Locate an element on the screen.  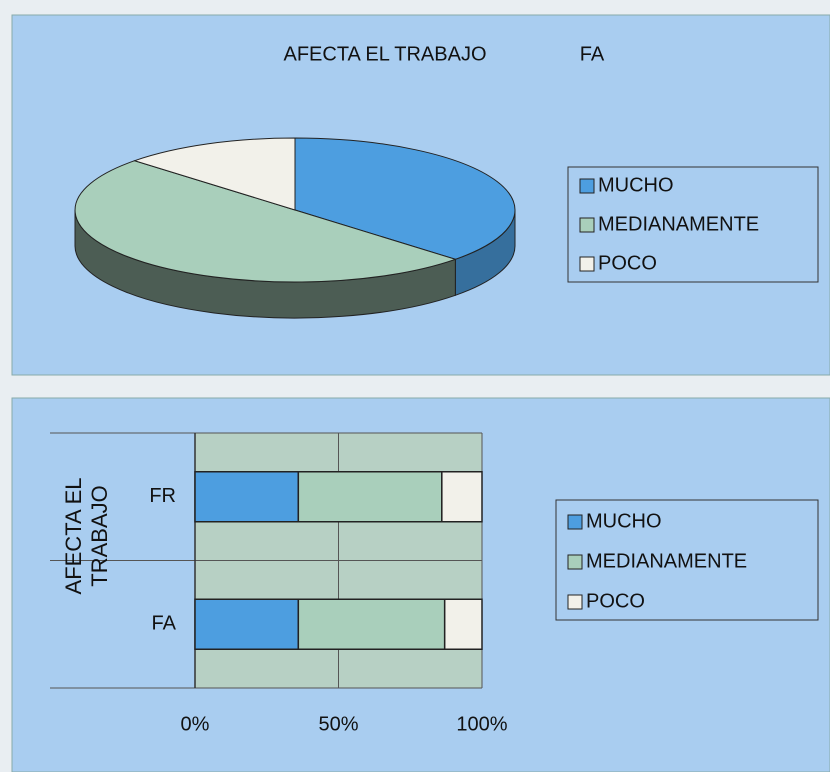
x-tick-label: 0% is located at coordinates (195, 724).